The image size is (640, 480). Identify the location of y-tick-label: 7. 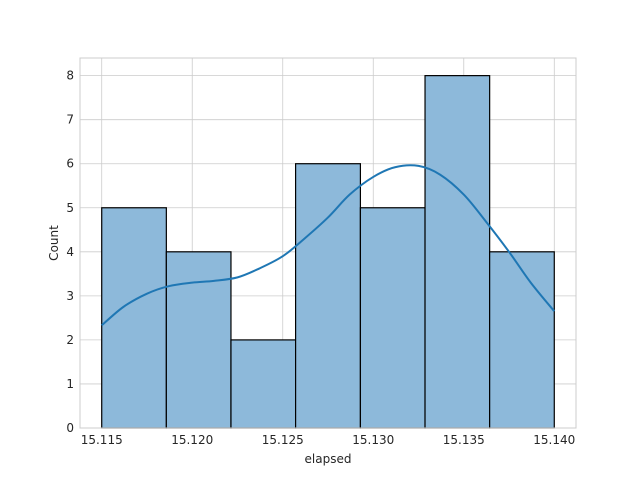
(70, 120).